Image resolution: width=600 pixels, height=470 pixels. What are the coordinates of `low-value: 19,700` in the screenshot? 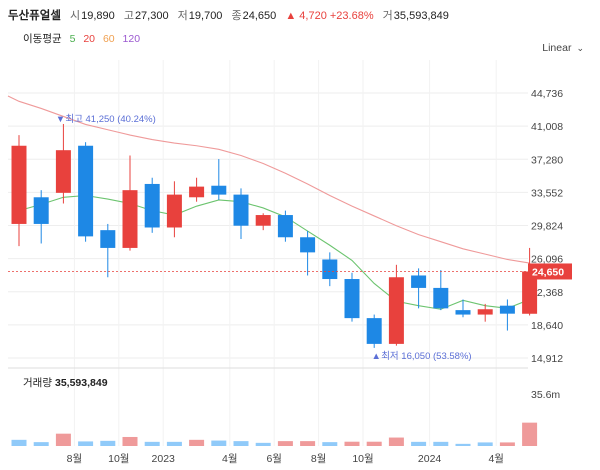 It's located at (205, 16).